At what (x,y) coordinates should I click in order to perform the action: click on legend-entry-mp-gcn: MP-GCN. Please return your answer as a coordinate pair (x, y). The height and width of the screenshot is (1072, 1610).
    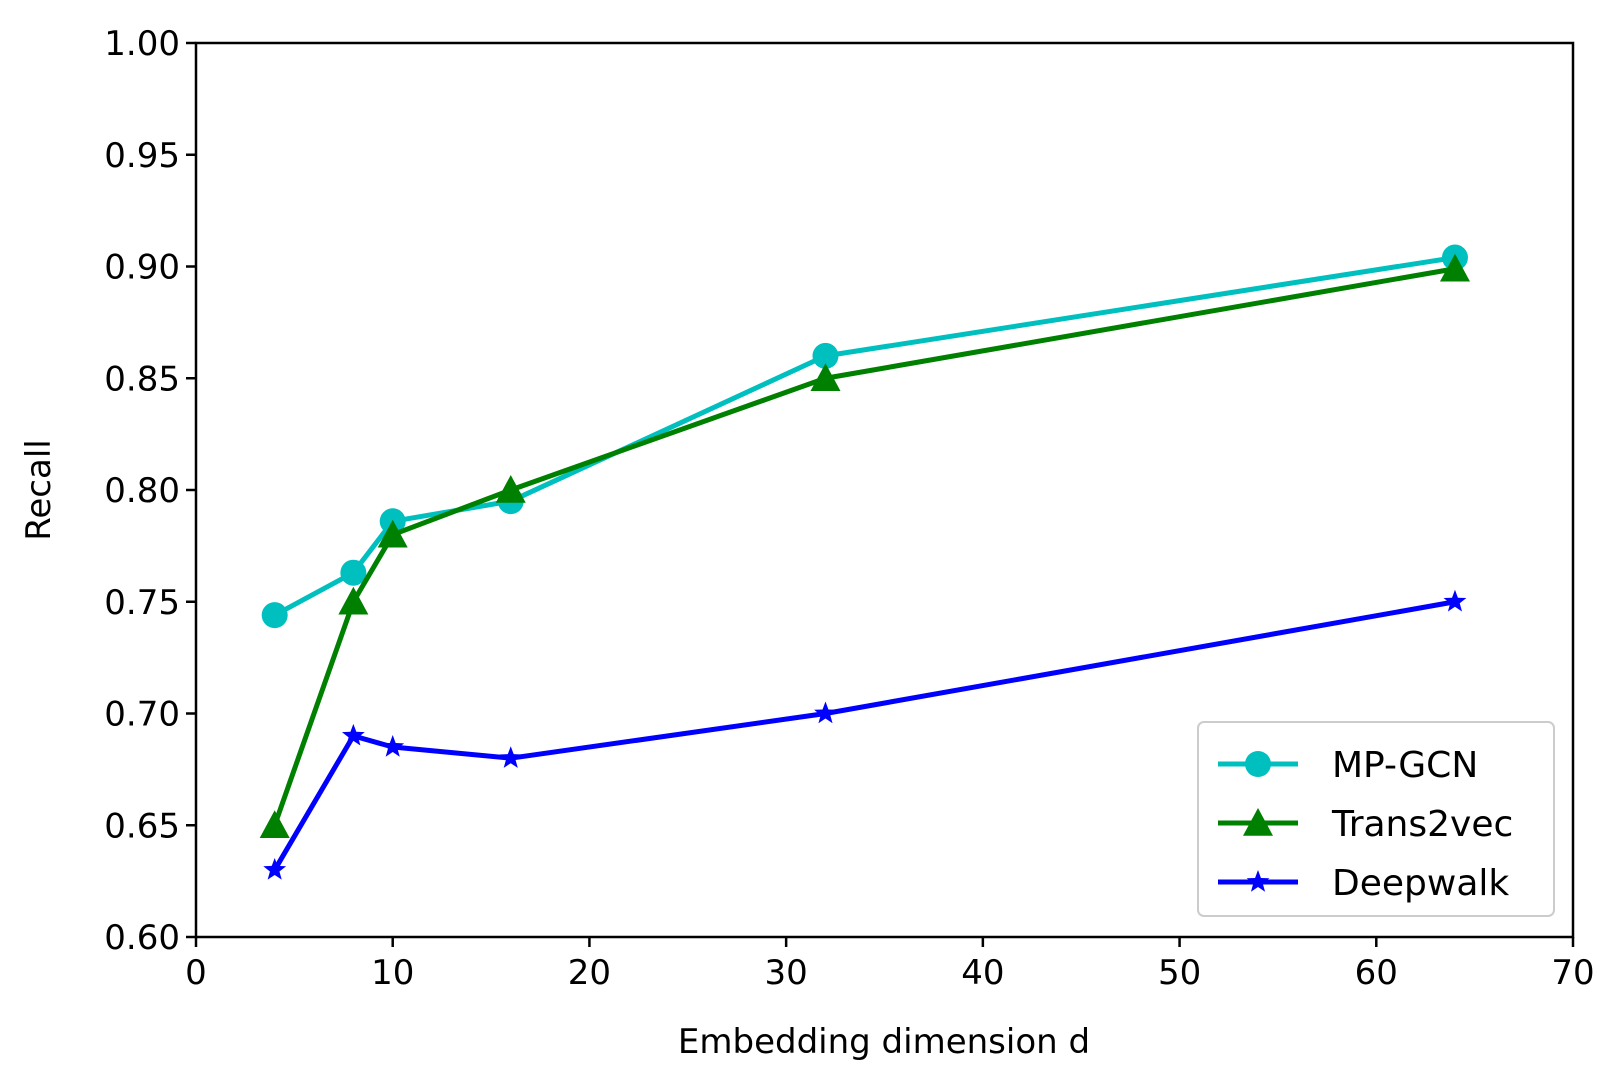
    Looking at the image, I should click on (1348, 765).